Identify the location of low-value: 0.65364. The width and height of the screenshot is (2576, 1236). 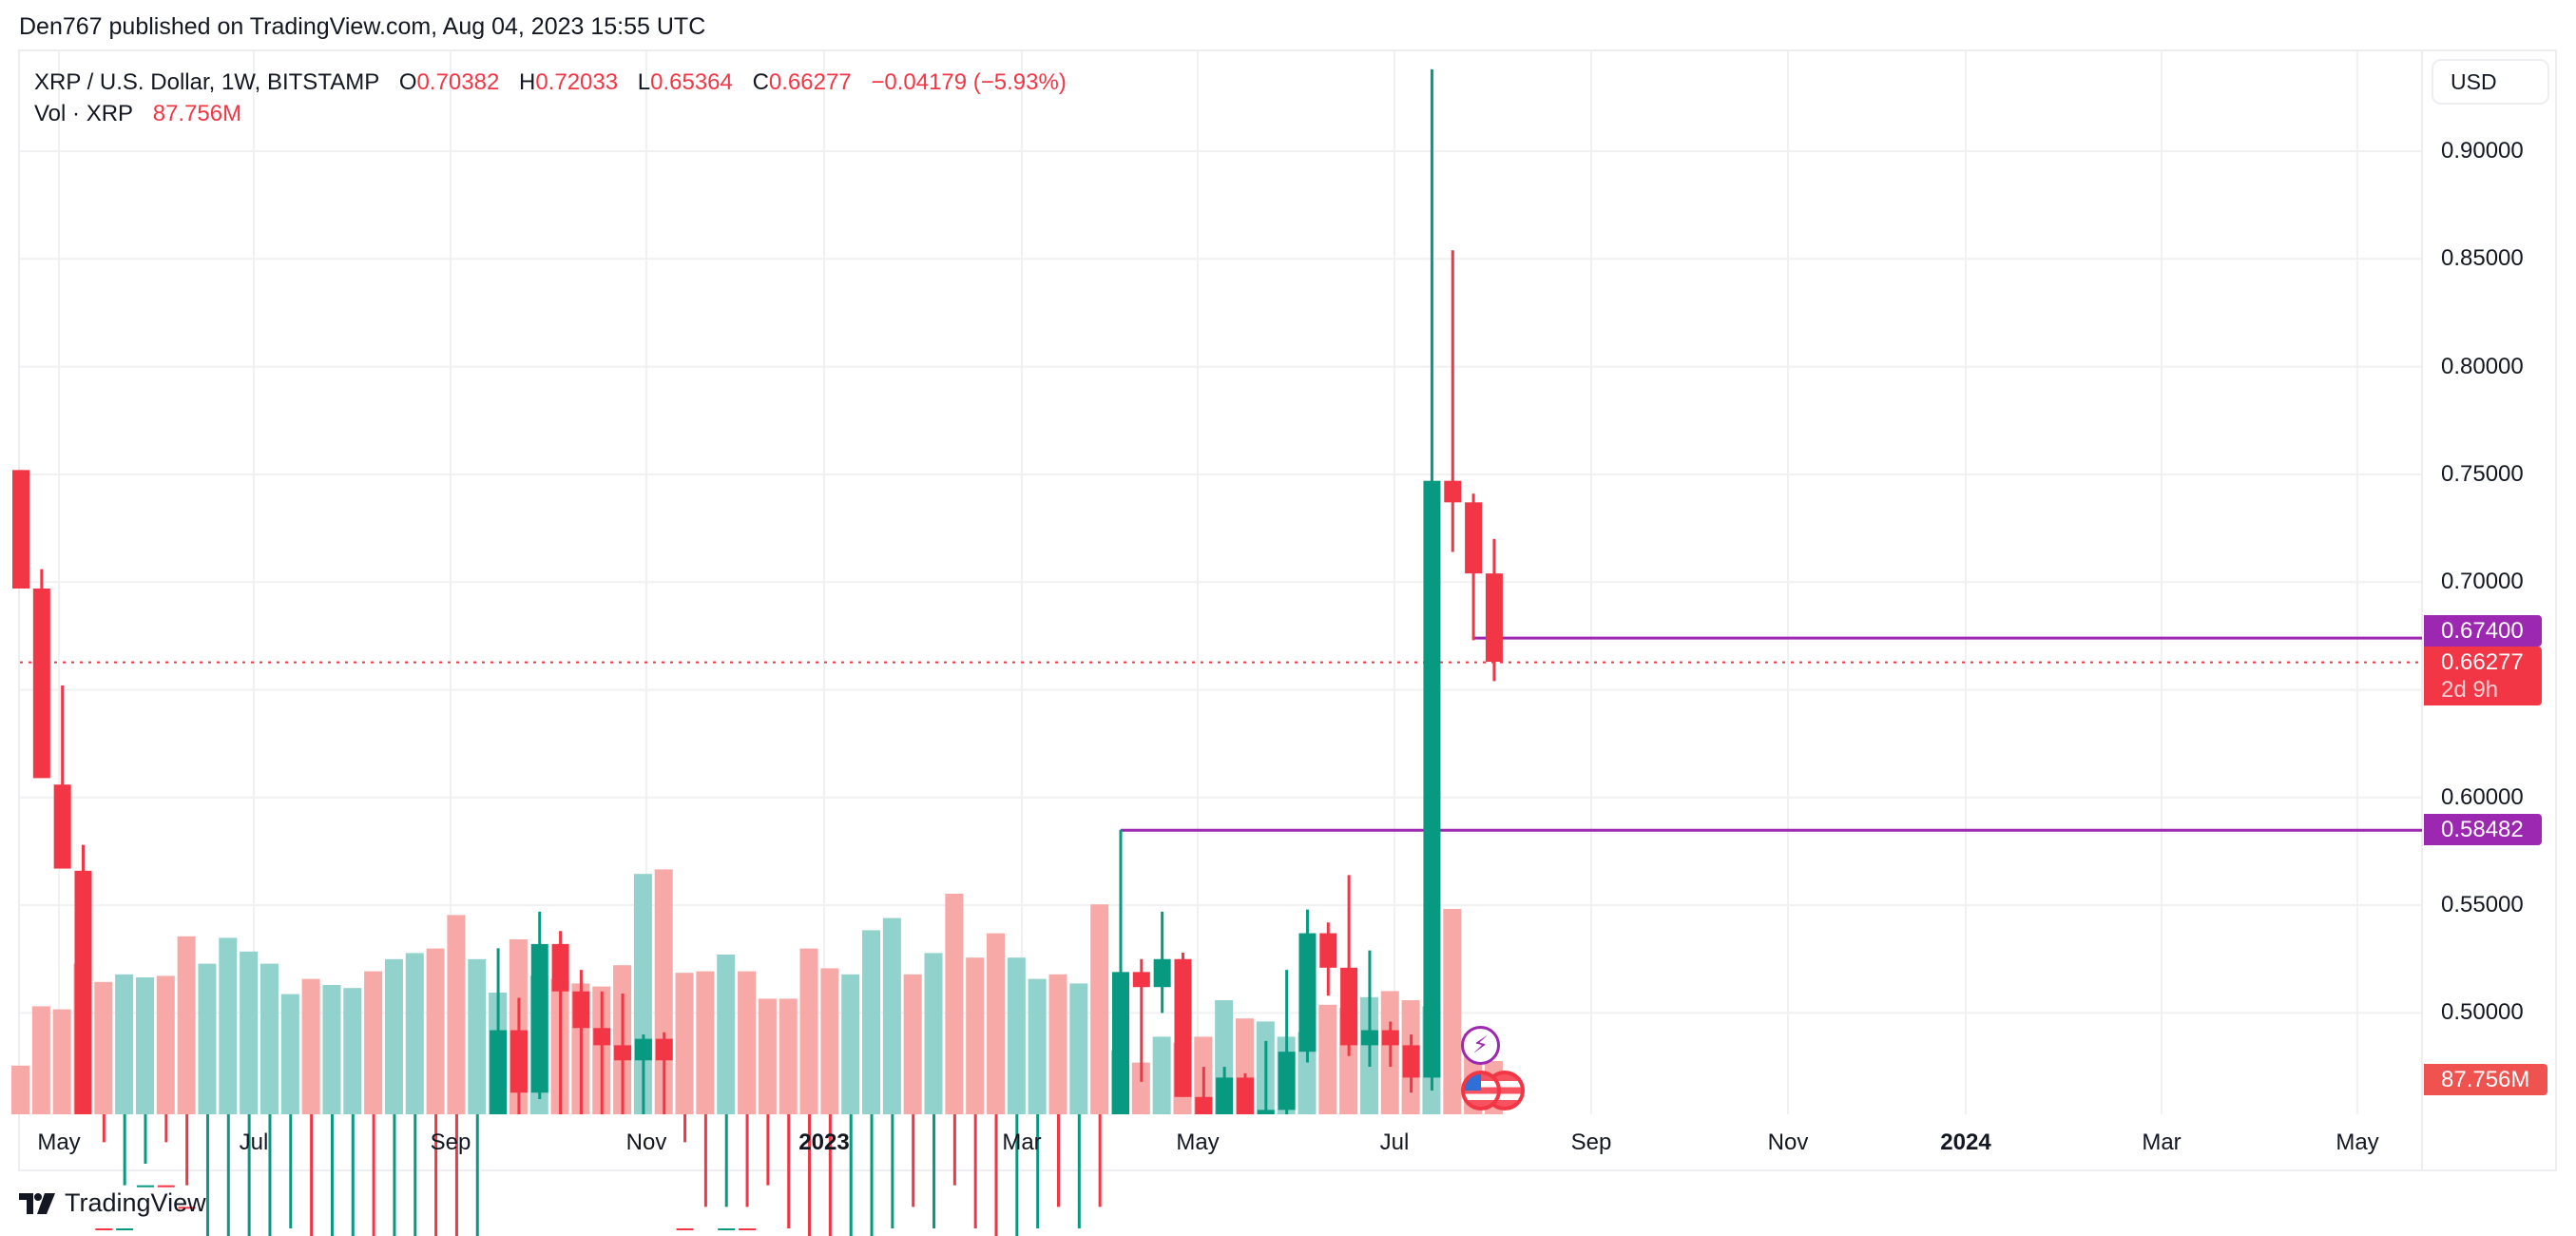
(692, 82).